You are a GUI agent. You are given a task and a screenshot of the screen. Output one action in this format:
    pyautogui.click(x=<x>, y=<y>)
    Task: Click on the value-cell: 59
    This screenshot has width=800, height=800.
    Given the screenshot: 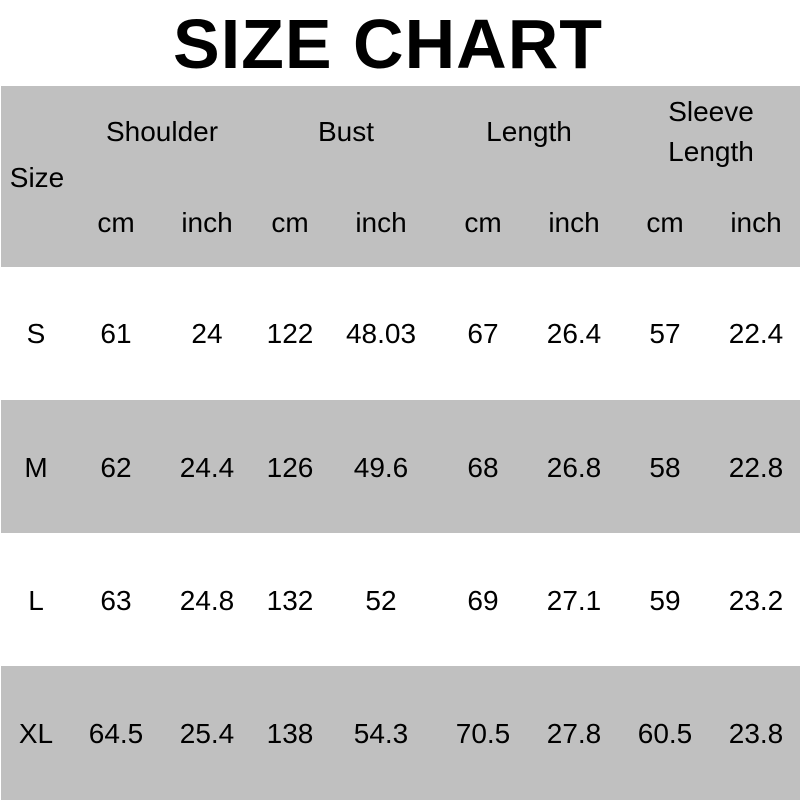 What is the action you would take?
    pyautogui.click(x=665, y=600)
    